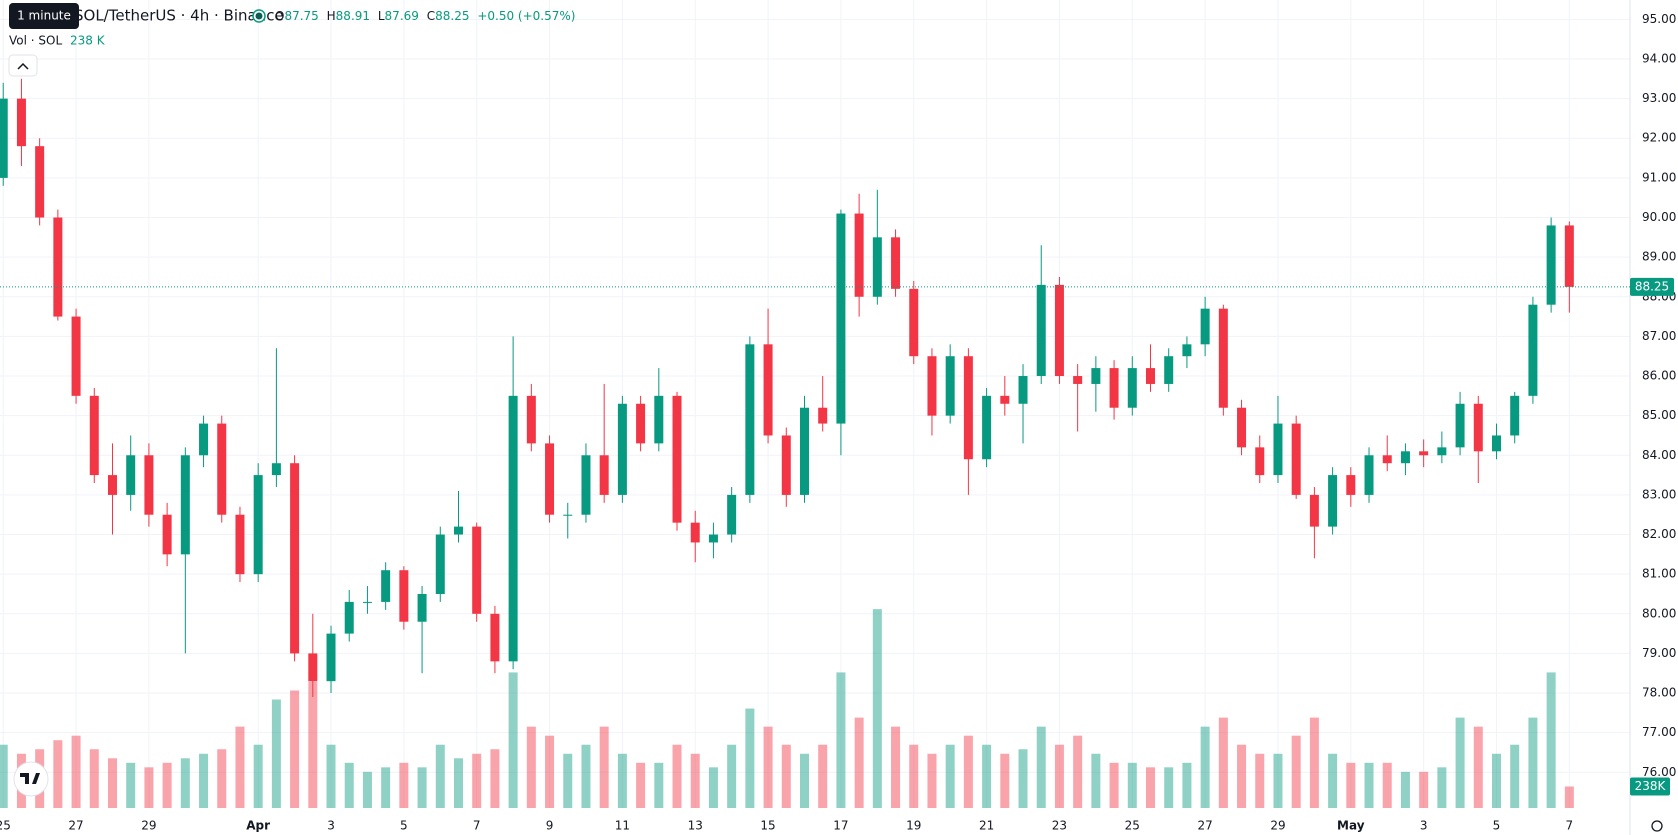  Describe the element at coordinates (1659, 494) in the screenshot. I see `y-tick-label: 83.00` at that location.